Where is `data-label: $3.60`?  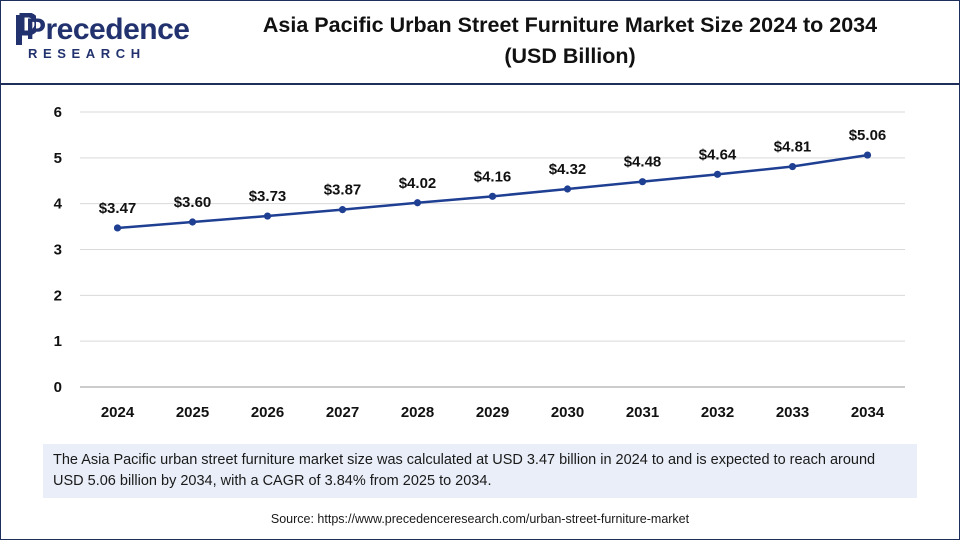 data-label: $3.60 is located at coordinates (193, 202).